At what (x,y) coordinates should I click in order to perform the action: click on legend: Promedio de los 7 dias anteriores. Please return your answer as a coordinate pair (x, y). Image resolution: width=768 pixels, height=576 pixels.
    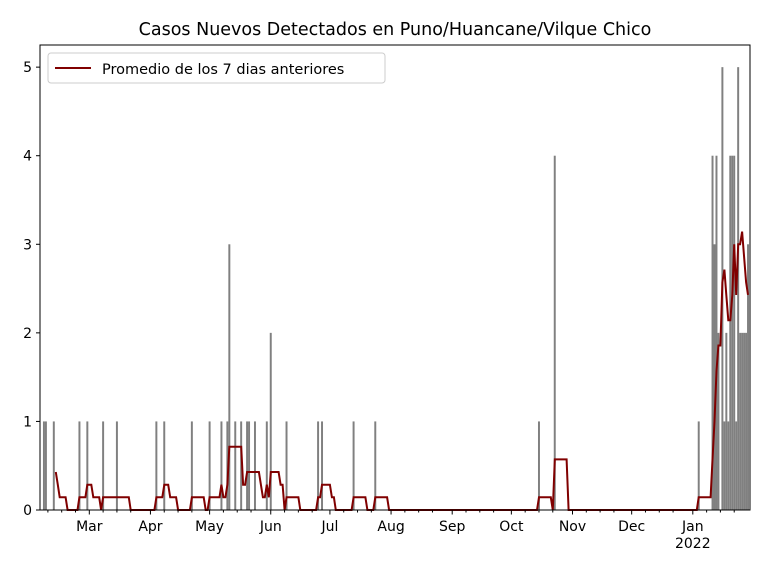
    Looking at the image, I should click on (216, 68).